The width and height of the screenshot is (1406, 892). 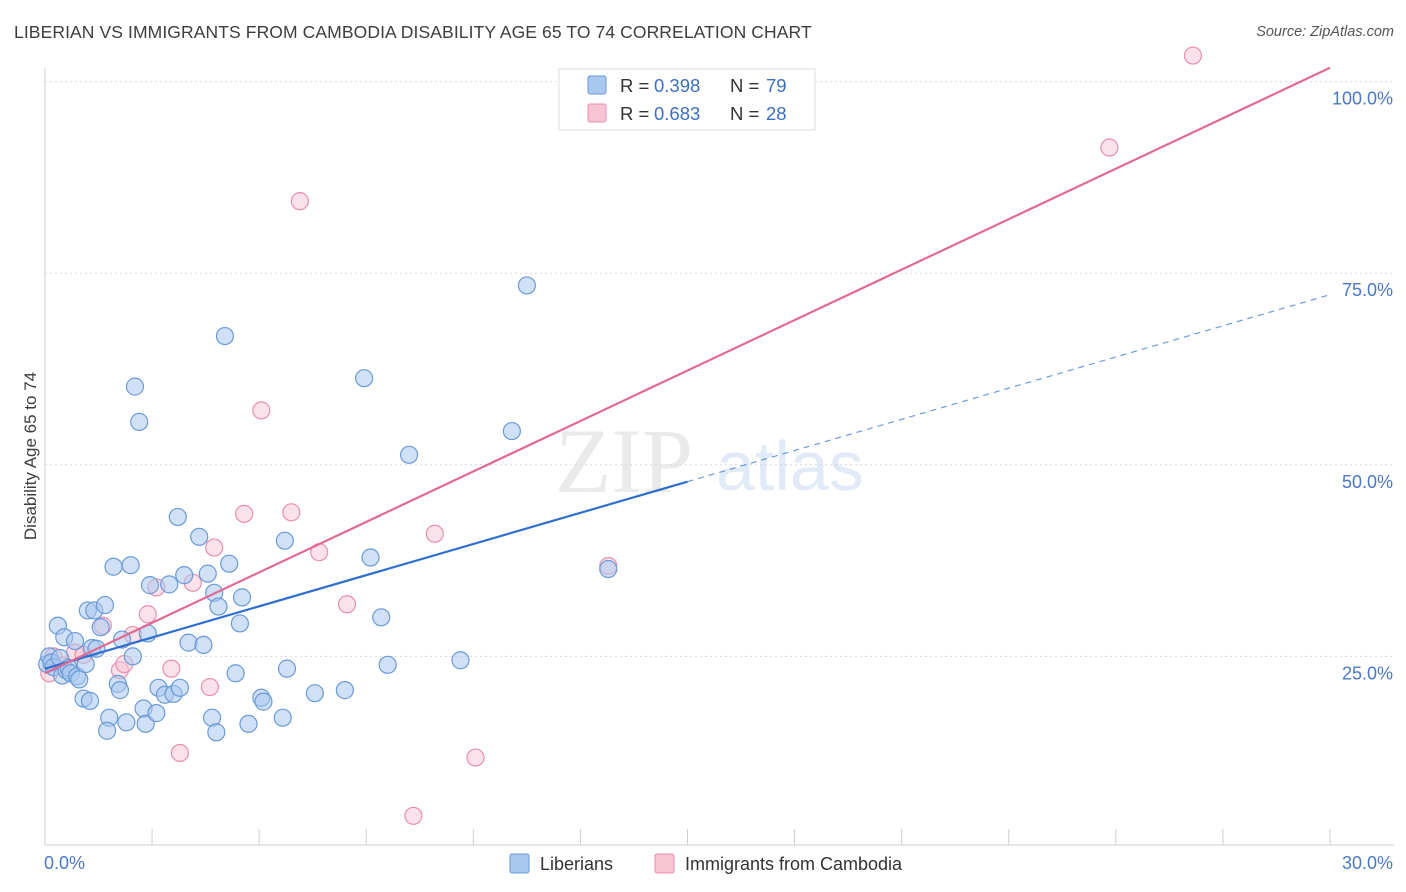 What do you see at coordinates (776, 113) in the screenshot?
I see `legend-row2-n-value: 28` at bounding box center [776, 113].